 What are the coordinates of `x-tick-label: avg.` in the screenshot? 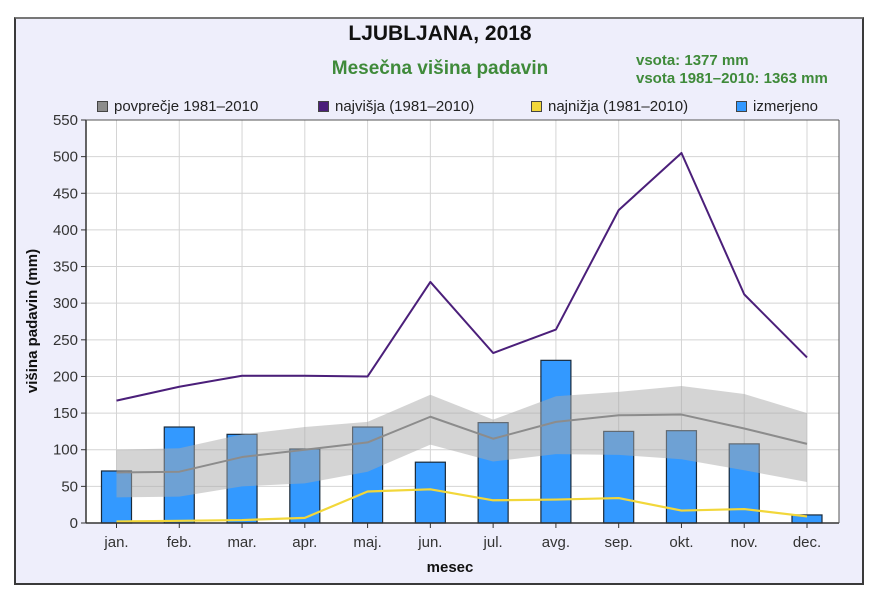 It's located at (556, 542).